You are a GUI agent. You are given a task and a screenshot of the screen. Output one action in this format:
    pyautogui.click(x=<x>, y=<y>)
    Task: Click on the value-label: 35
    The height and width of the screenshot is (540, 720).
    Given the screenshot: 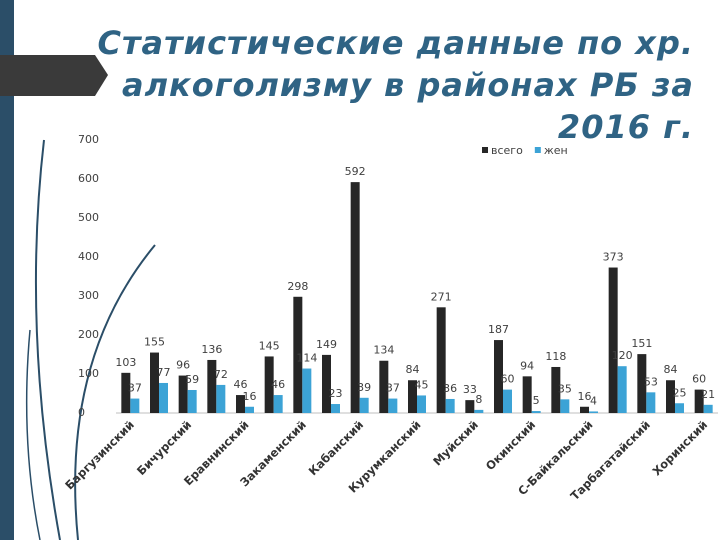 What is the action you would take?
    pyautogui.click(x=565, y=388)
    